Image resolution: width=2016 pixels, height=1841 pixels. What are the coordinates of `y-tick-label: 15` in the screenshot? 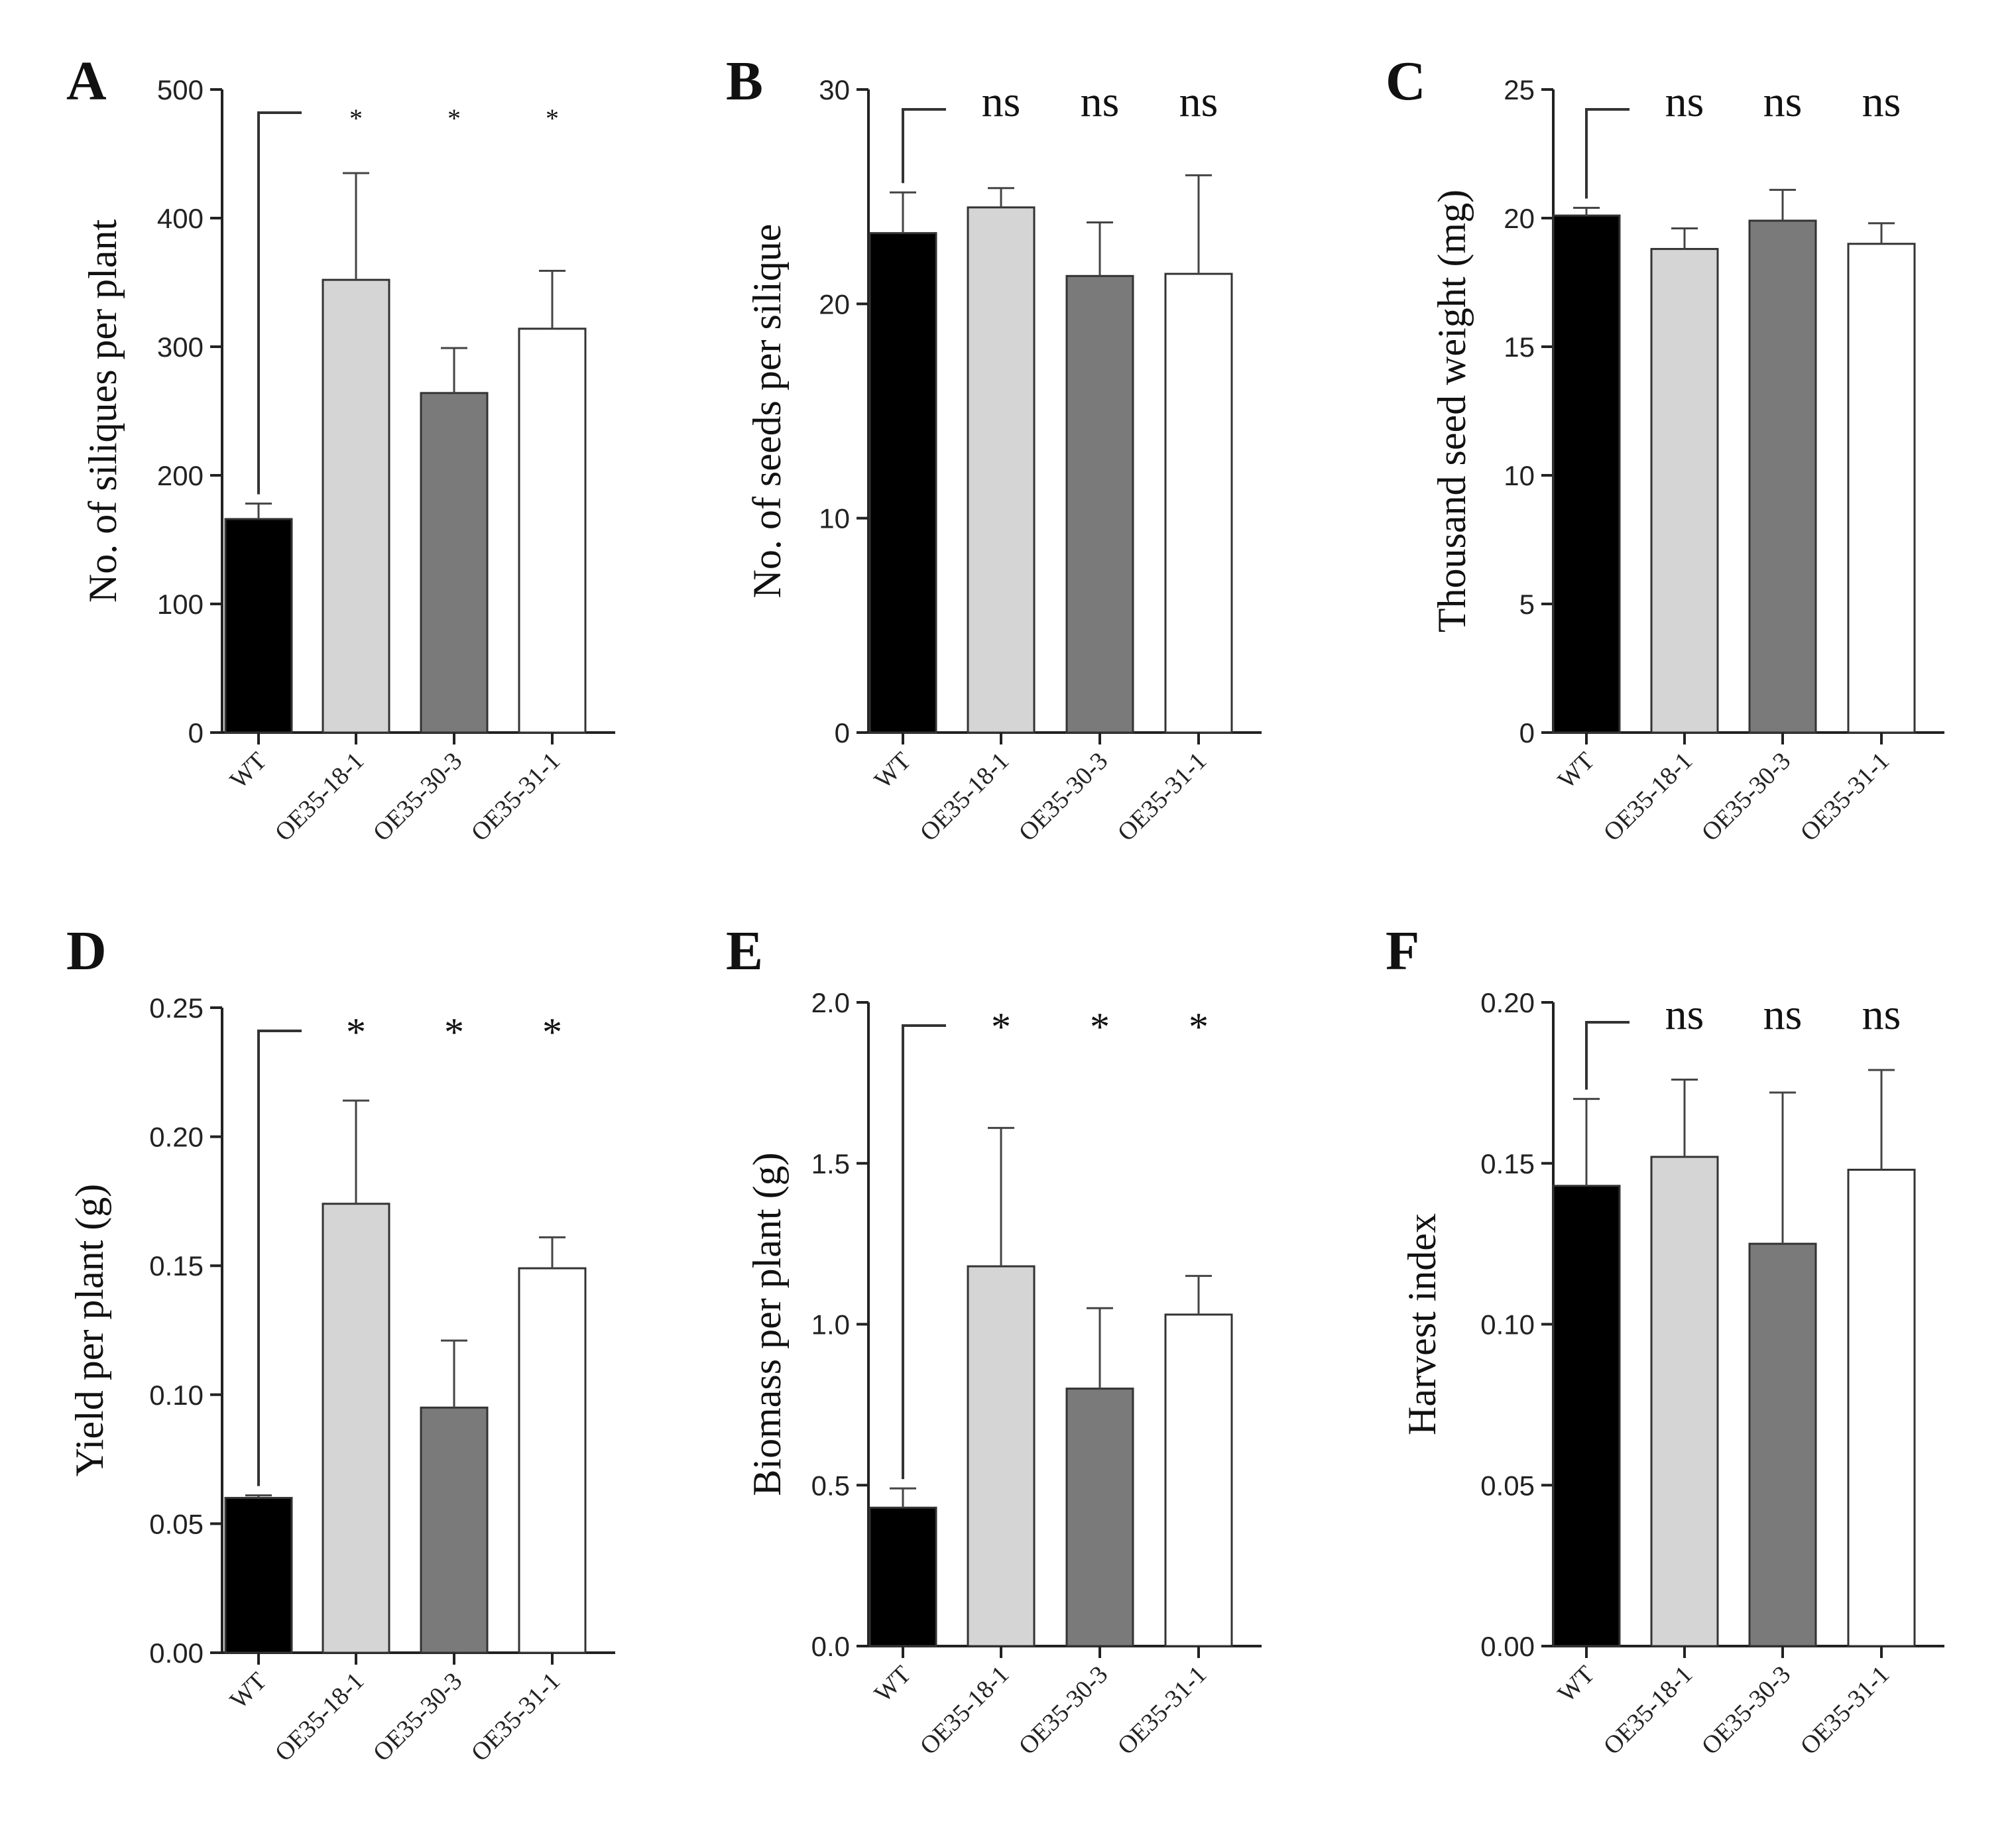 It's located at (1519, 347).